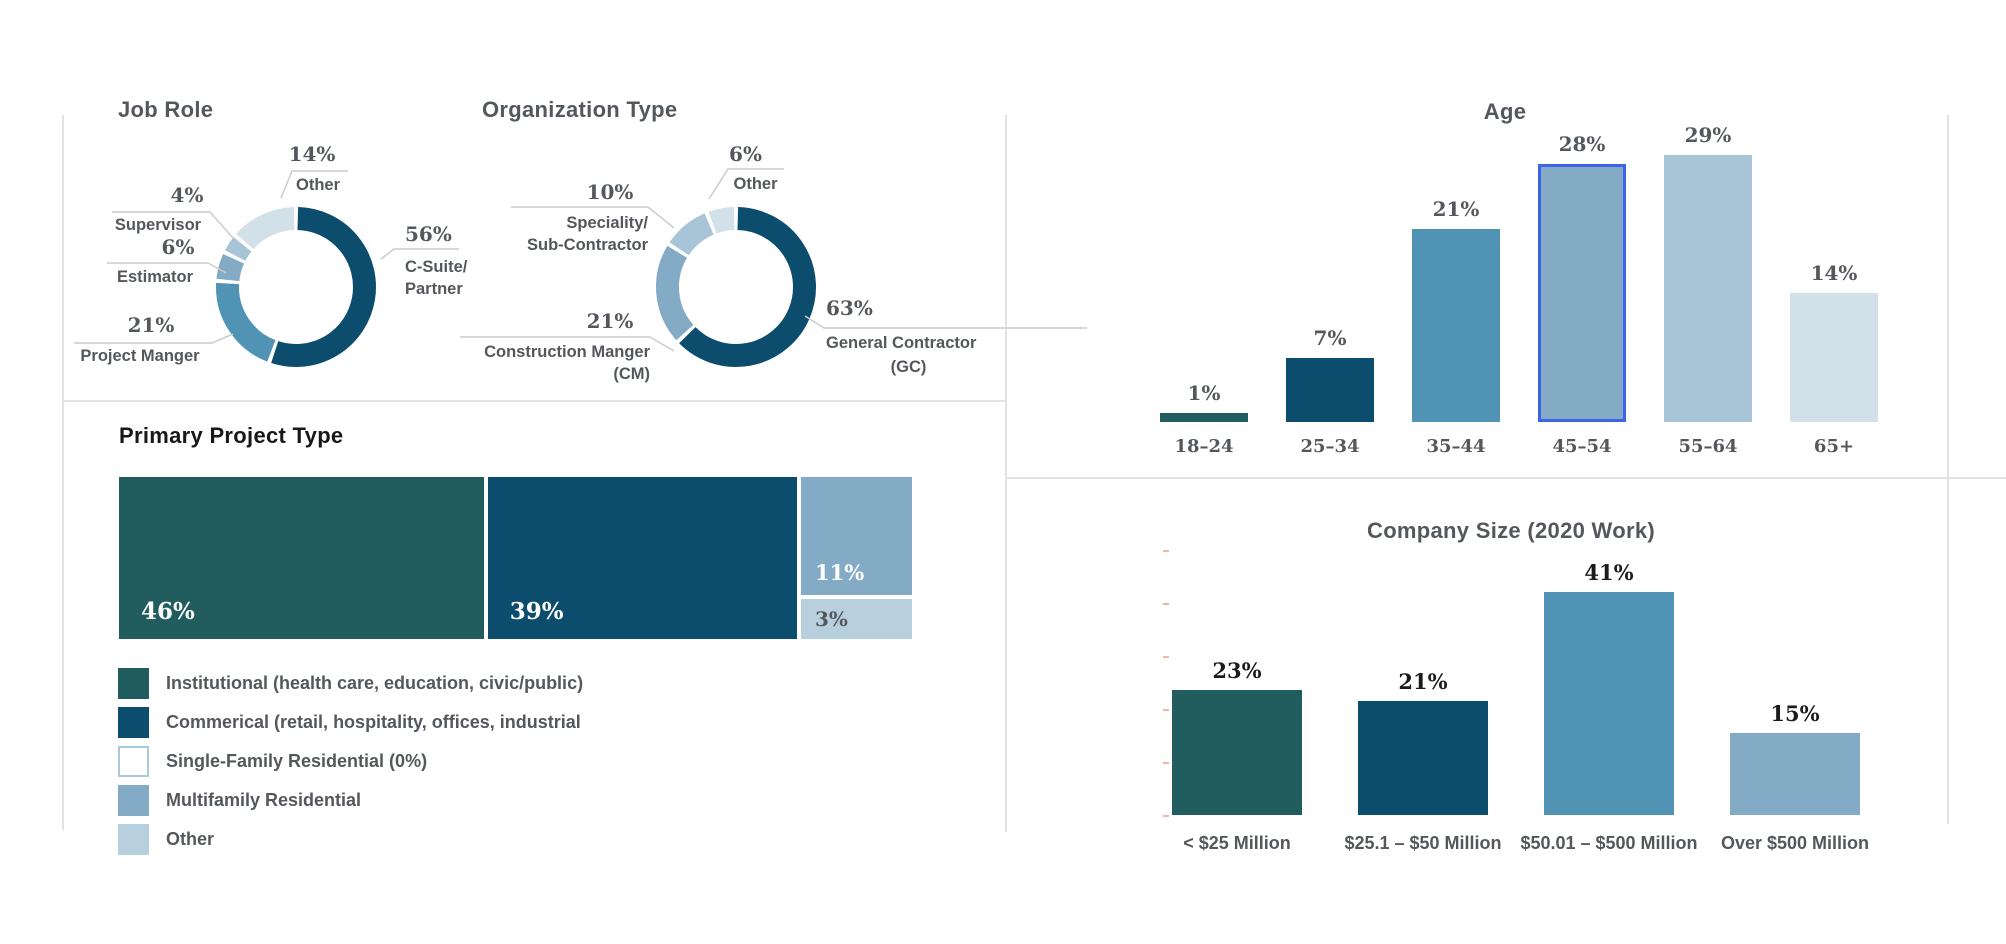 Image resolution: width=2006 pixels, height=944 pixels. I want to click on bar-category-label: Over $500 Million, so click(1795, 843).